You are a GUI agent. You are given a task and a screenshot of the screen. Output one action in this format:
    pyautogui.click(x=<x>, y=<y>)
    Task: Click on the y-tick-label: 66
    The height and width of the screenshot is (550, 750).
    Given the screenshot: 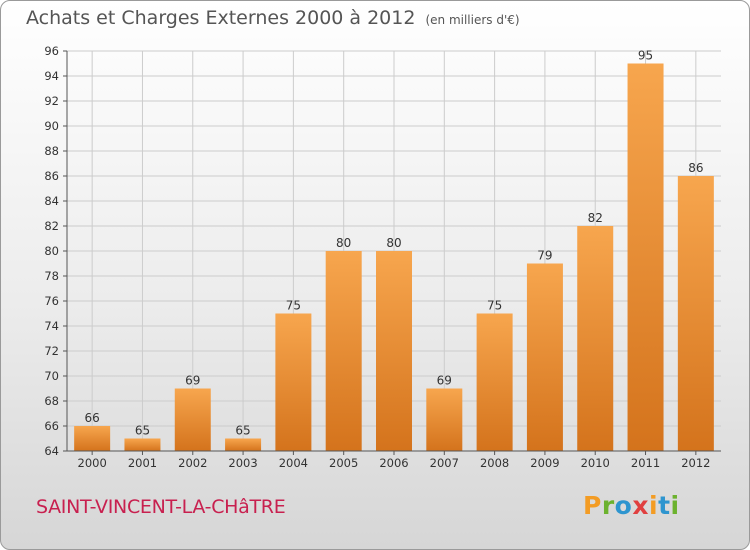 What is the action you would take?
    pyautogui.click(x=51, y=426)
    